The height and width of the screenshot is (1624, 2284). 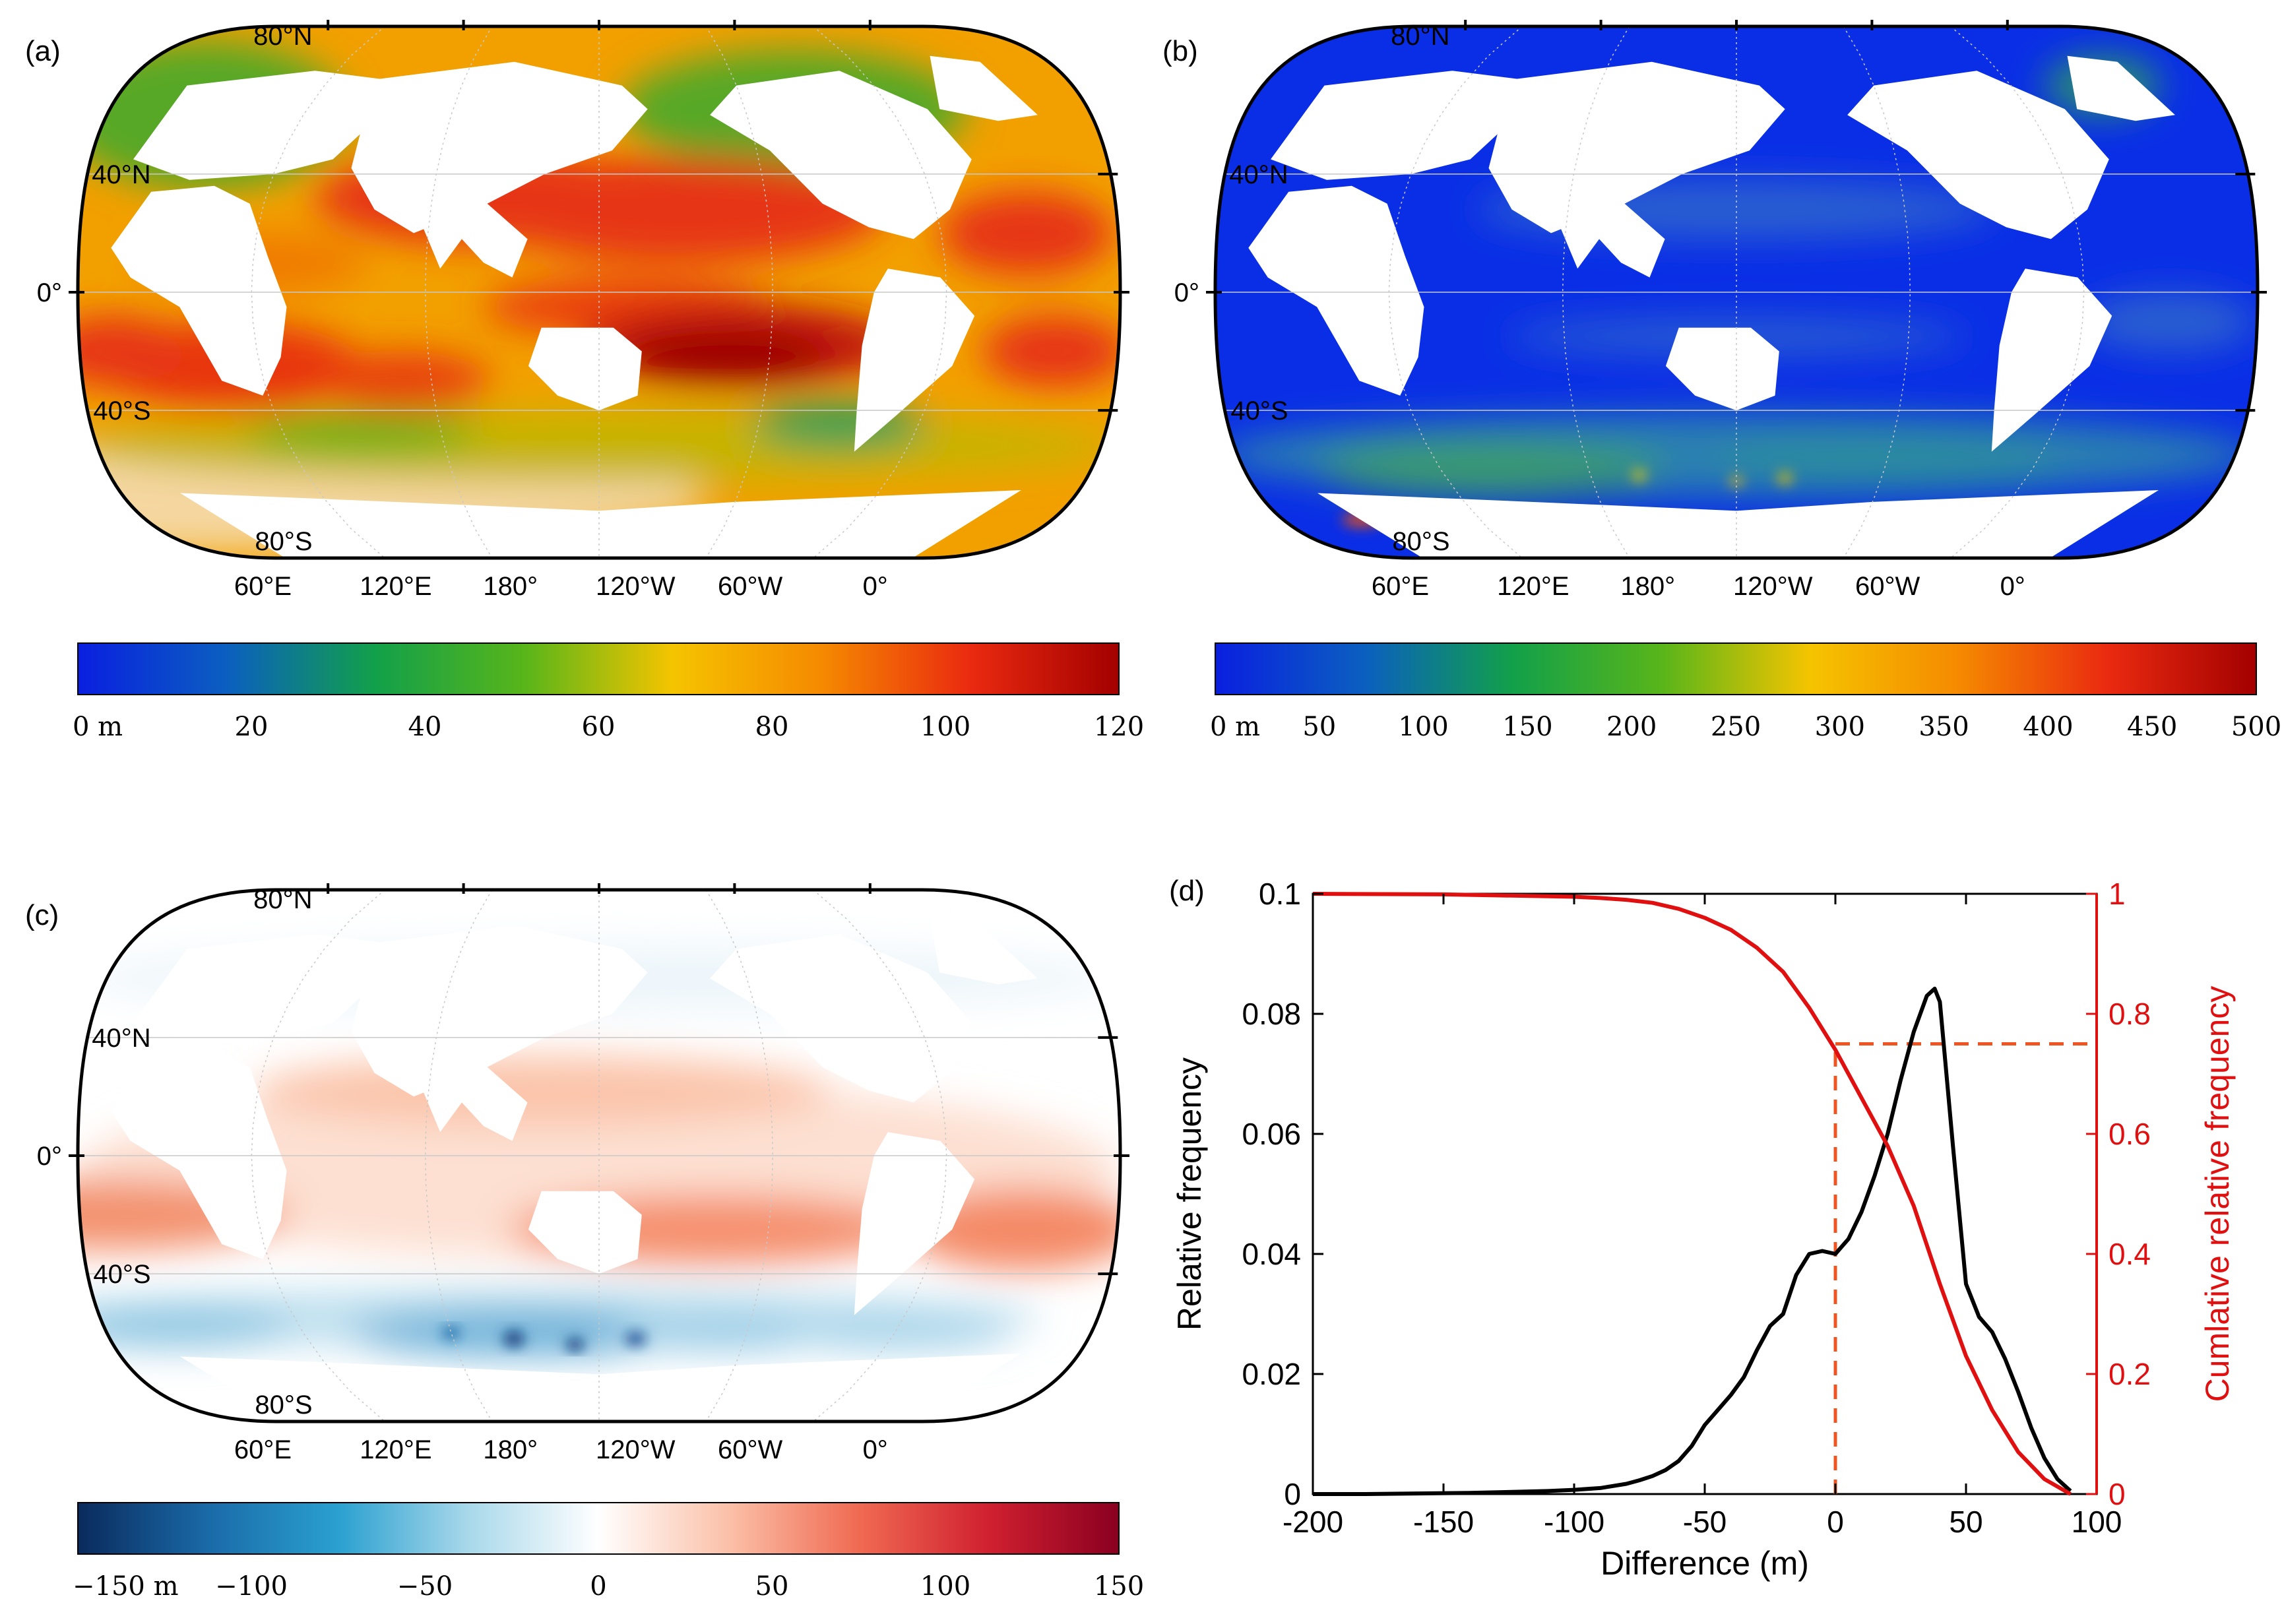 I want to click on latitude-label: 40°N, so click(x=121, y=174).